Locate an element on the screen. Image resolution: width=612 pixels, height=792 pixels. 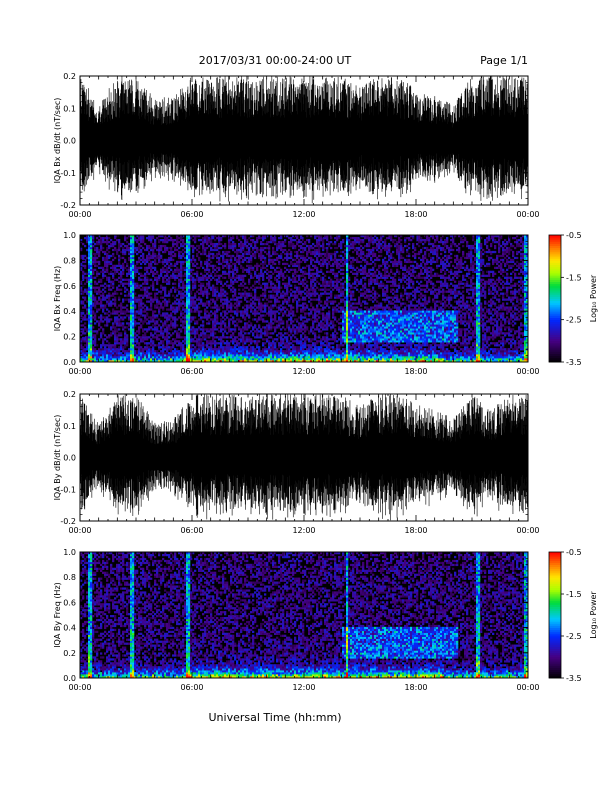
y-axis-label: IQA Bx dB/dt (nT/sec) is located at coordinates (57, 141).